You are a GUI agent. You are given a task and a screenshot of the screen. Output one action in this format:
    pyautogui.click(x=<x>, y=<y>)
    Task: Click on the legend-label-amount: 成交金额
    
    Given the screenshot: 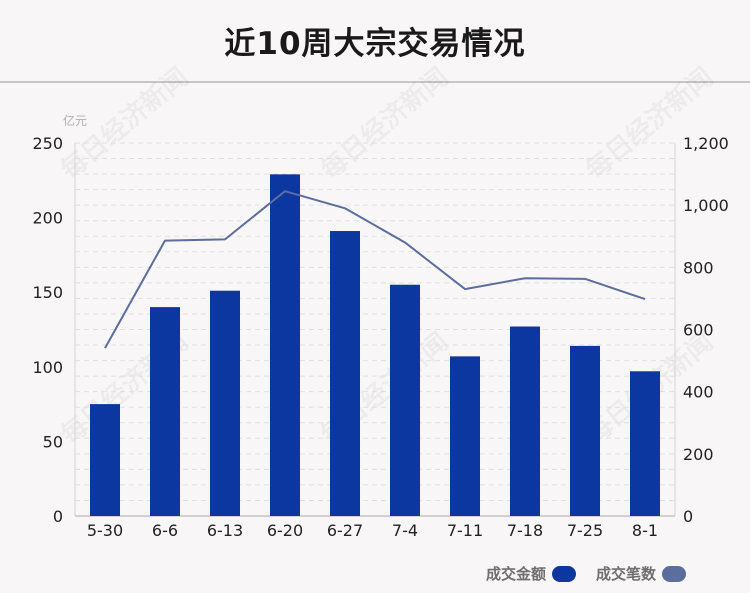 What is the action you would take?
    pyautogui.click(x=515, y=574)
    